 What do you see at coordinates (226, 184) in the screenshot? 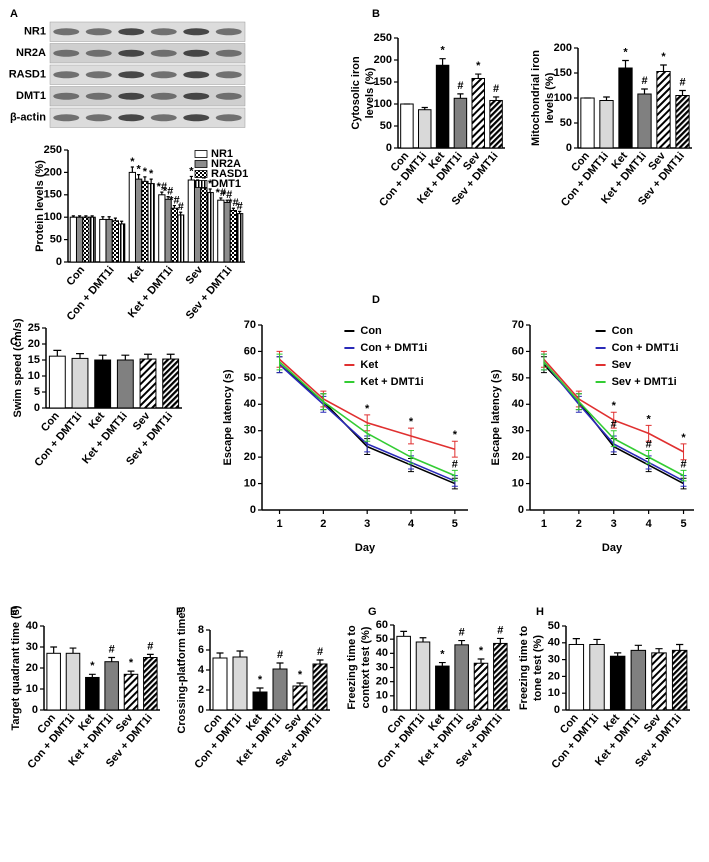
I see `legend-label: DMT1` at bounding box center [226, 184].